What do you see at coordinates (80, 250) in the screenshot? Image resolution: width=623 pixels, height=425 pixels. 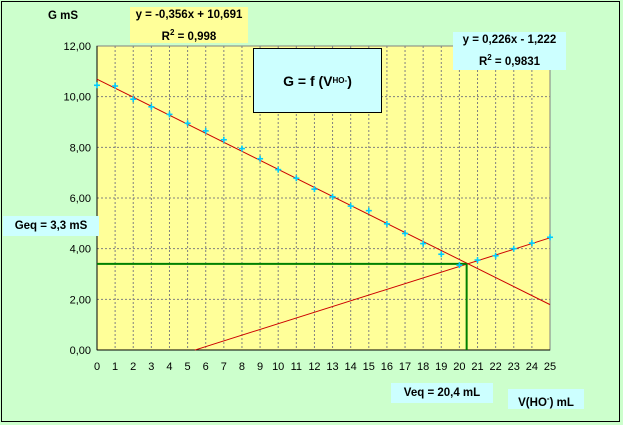 I see `y-tick-label: 4,00` at bounding box center [80, 250].